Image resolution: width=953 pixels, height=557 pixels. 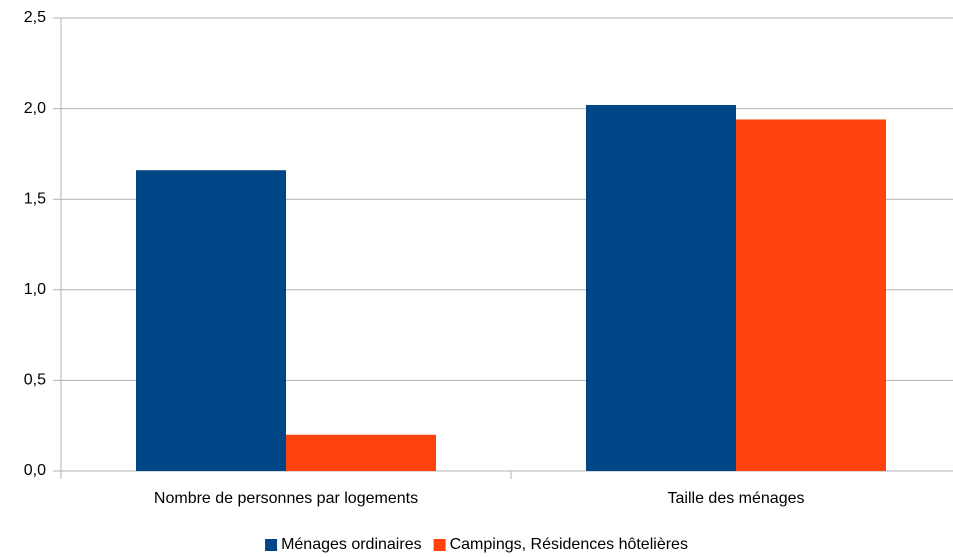 I want to click on y-tick-label: 0,5, so click(x=35, y=380).